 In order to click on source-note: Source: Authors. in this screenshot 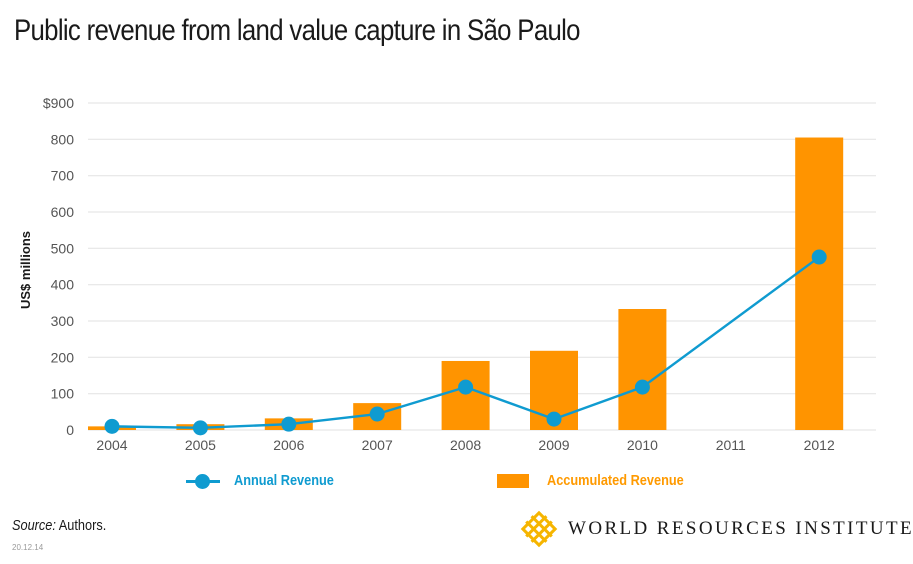, I will do `click(59, 525)`.